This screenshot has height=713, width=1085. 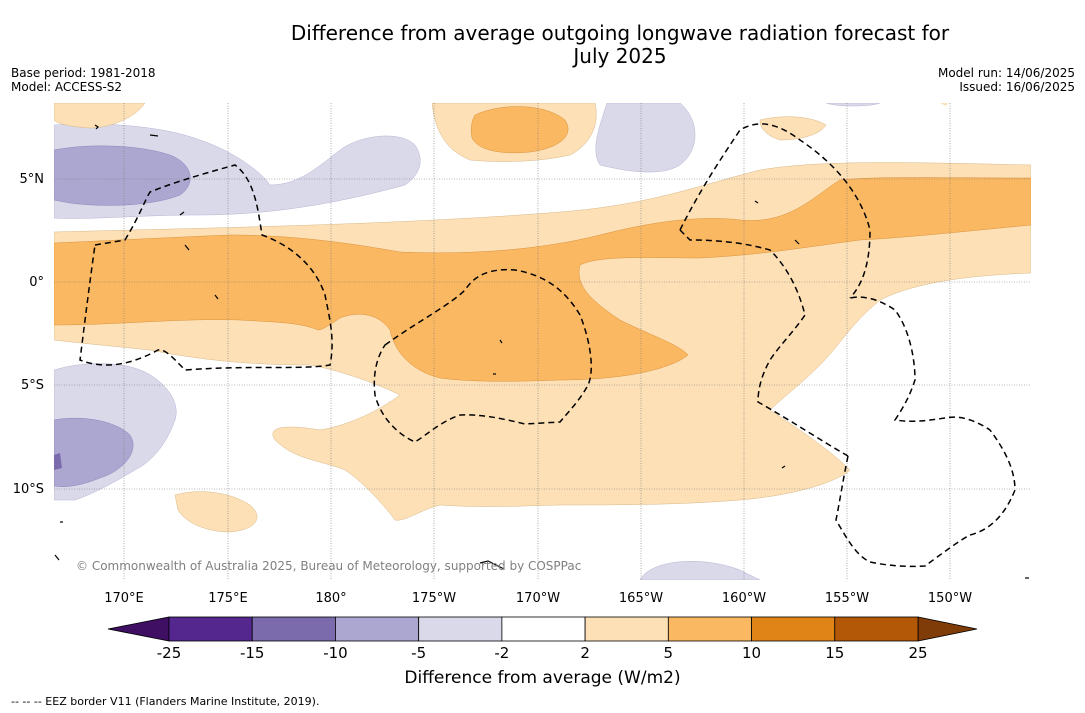 What do you see at coordinates (1017, 87) in the screenshot?
I see `issued-date: Issued: 16/06/2025` at bounding box center [1017, 87].